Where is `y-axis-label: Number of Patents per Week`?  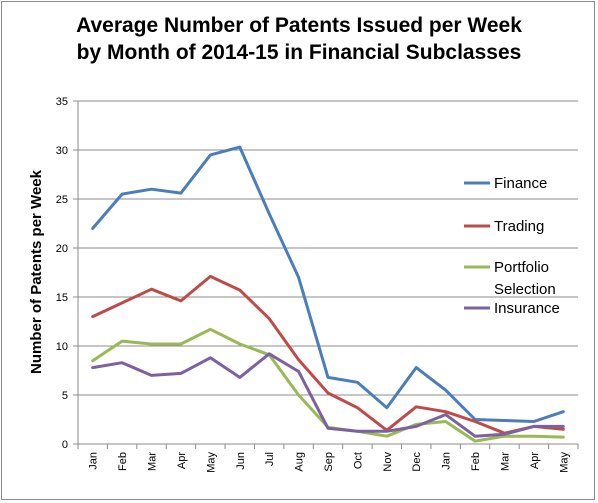
y-axis-label: Number of Patents per Week is located at coordinates (36, 271).